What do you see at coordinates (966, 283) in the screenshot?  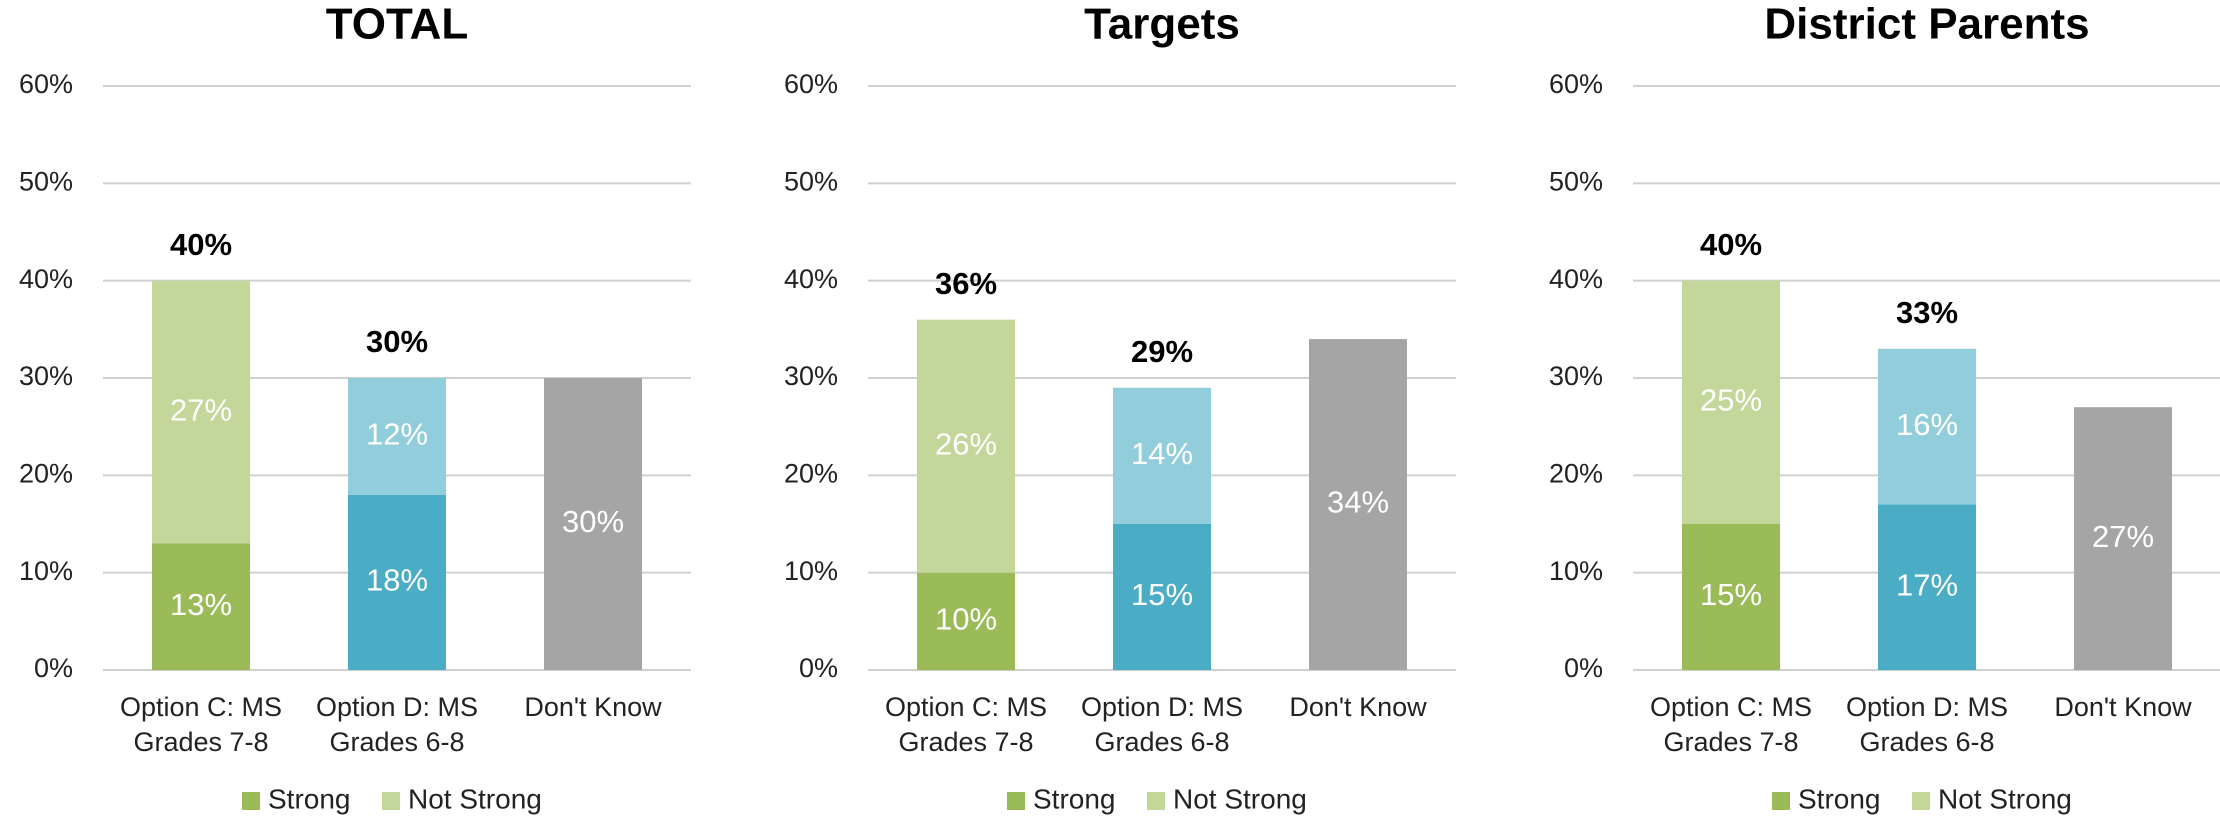 I see `total-label: 36%` at bounding box center [966, 283].